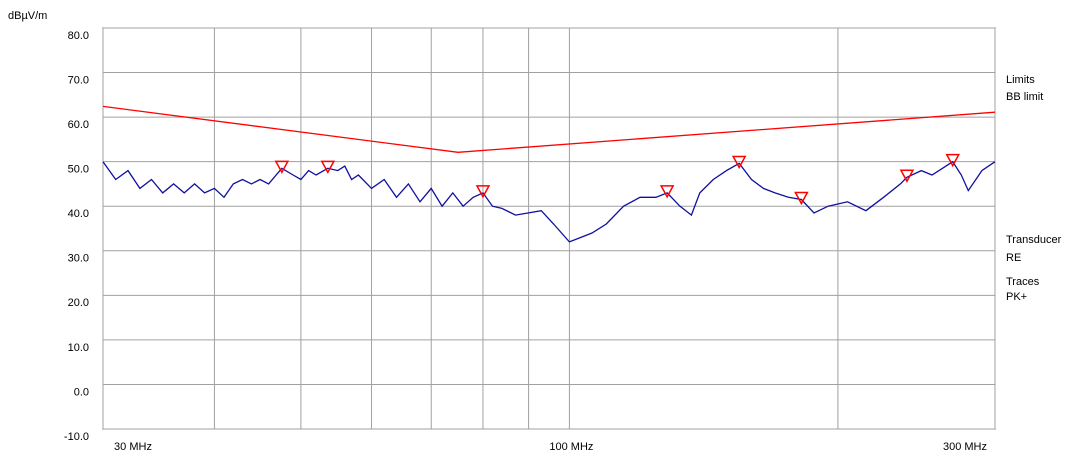 This screenshot has height=457, width=1079. What do you see at coordinates (78, 125) in the screenshot?
I see `y-tick-label: 60.0` at bounding box center [78, 125].